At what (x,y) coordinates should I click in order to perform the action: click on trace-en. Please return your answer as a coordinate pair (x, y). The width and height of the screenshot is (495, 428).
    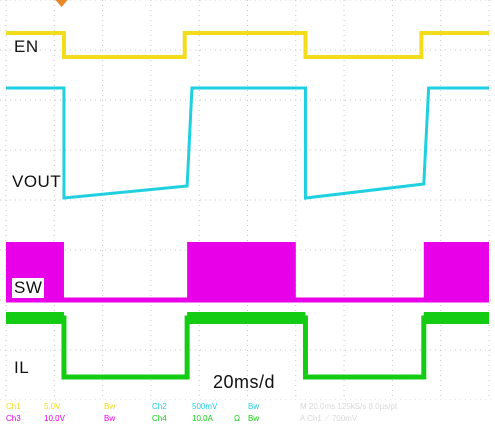
    Looking at the image, I should click on (247, 45).